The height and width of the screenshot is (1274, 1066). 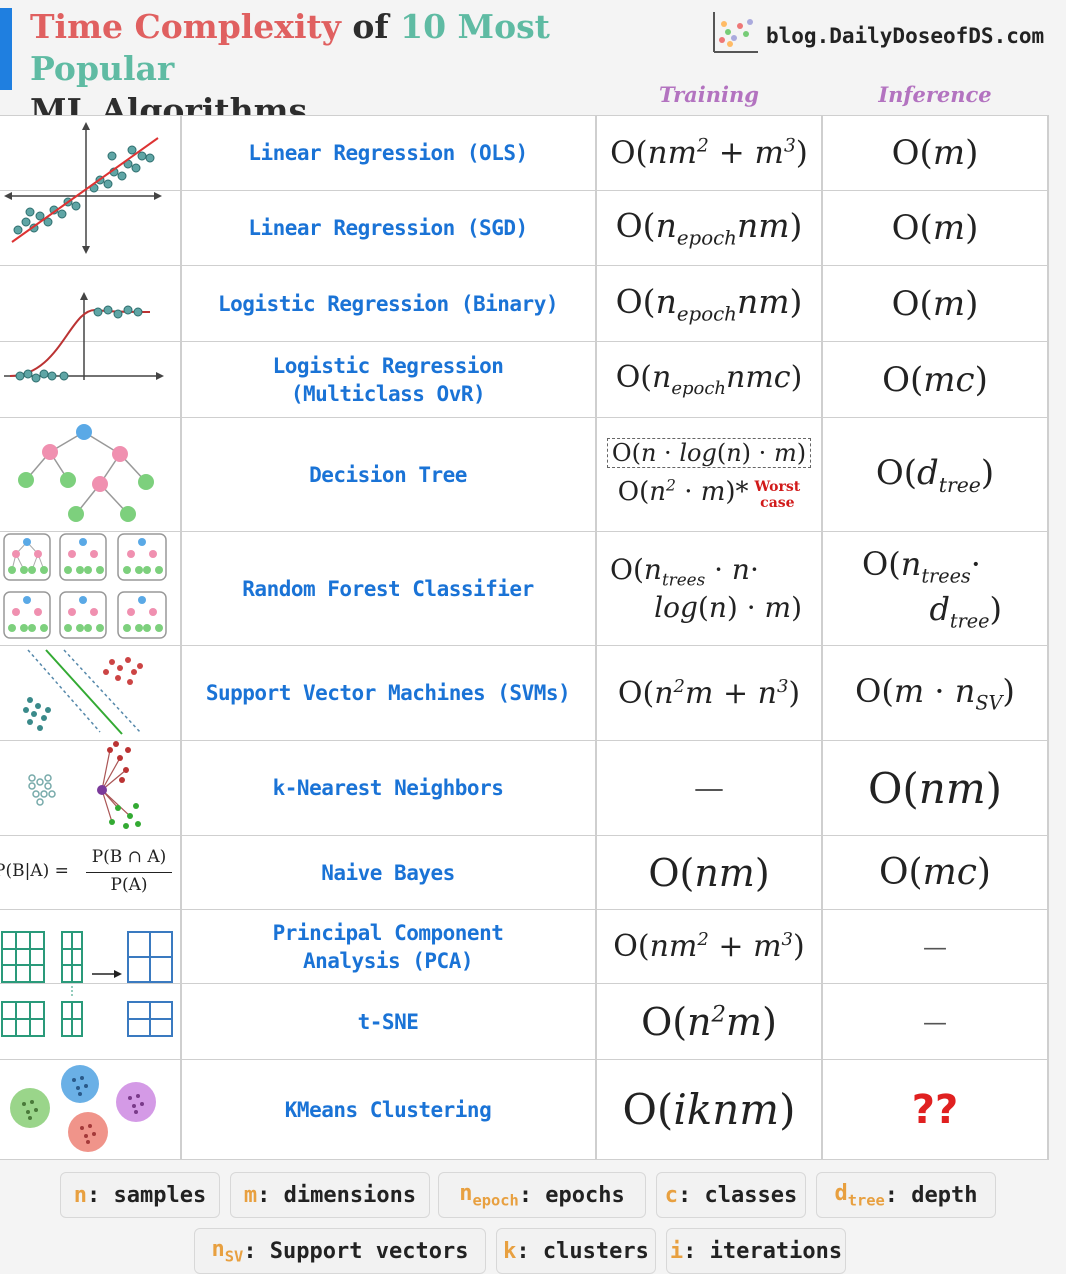 I want to click on logistic-regression-illustration, so click(x=84, y=337).